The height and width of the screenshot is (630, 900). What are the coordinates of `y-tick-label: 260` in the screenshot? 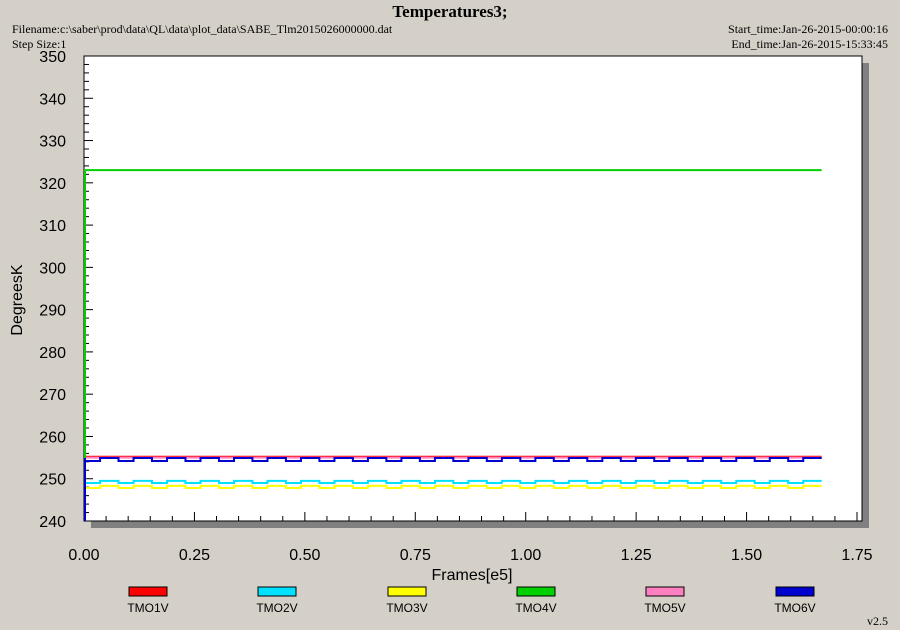 It's located at (52, 437).